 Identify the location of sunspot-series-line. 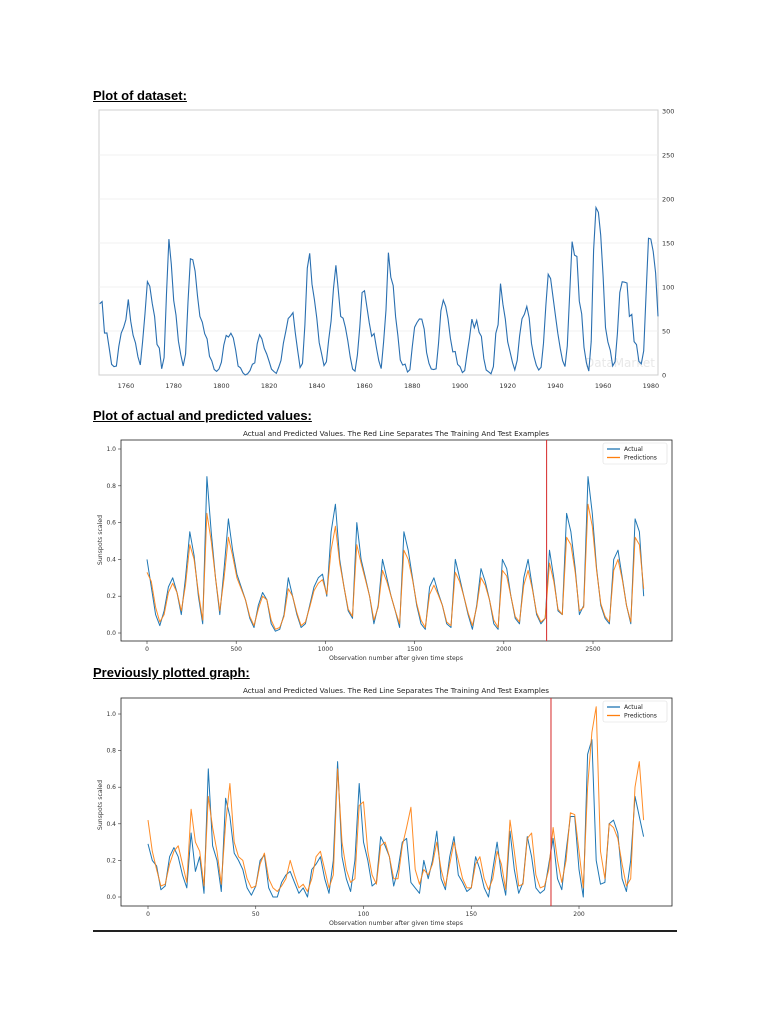
(379, 290).